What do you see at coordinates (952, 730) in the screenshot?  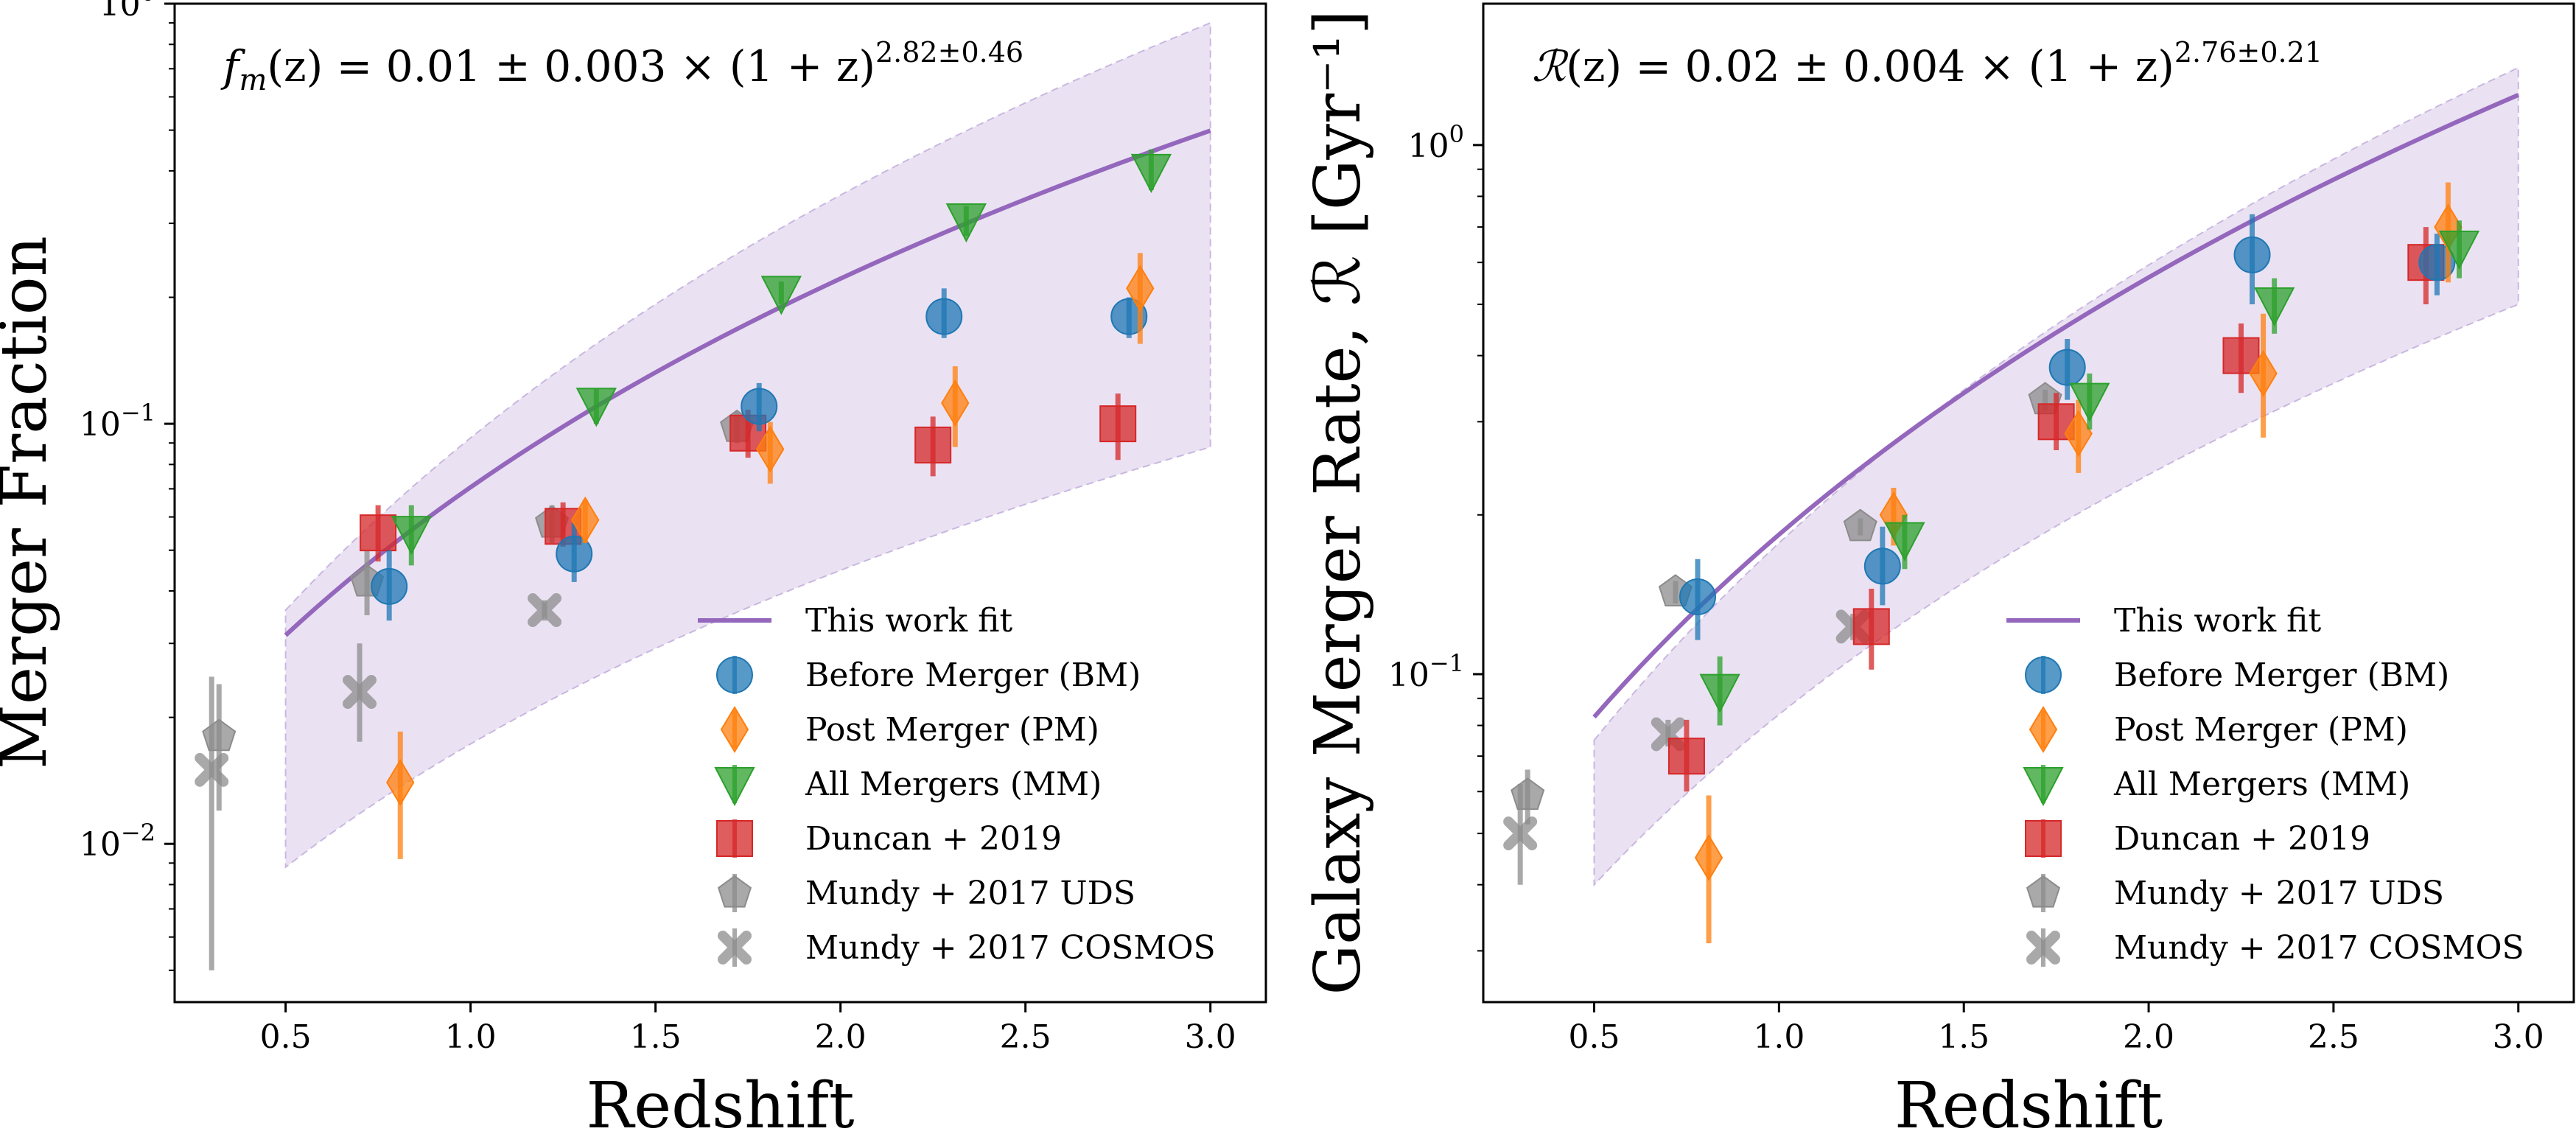 I see `legend-pm-label: Post Merger (PM)` at bounding box center [952, 730].